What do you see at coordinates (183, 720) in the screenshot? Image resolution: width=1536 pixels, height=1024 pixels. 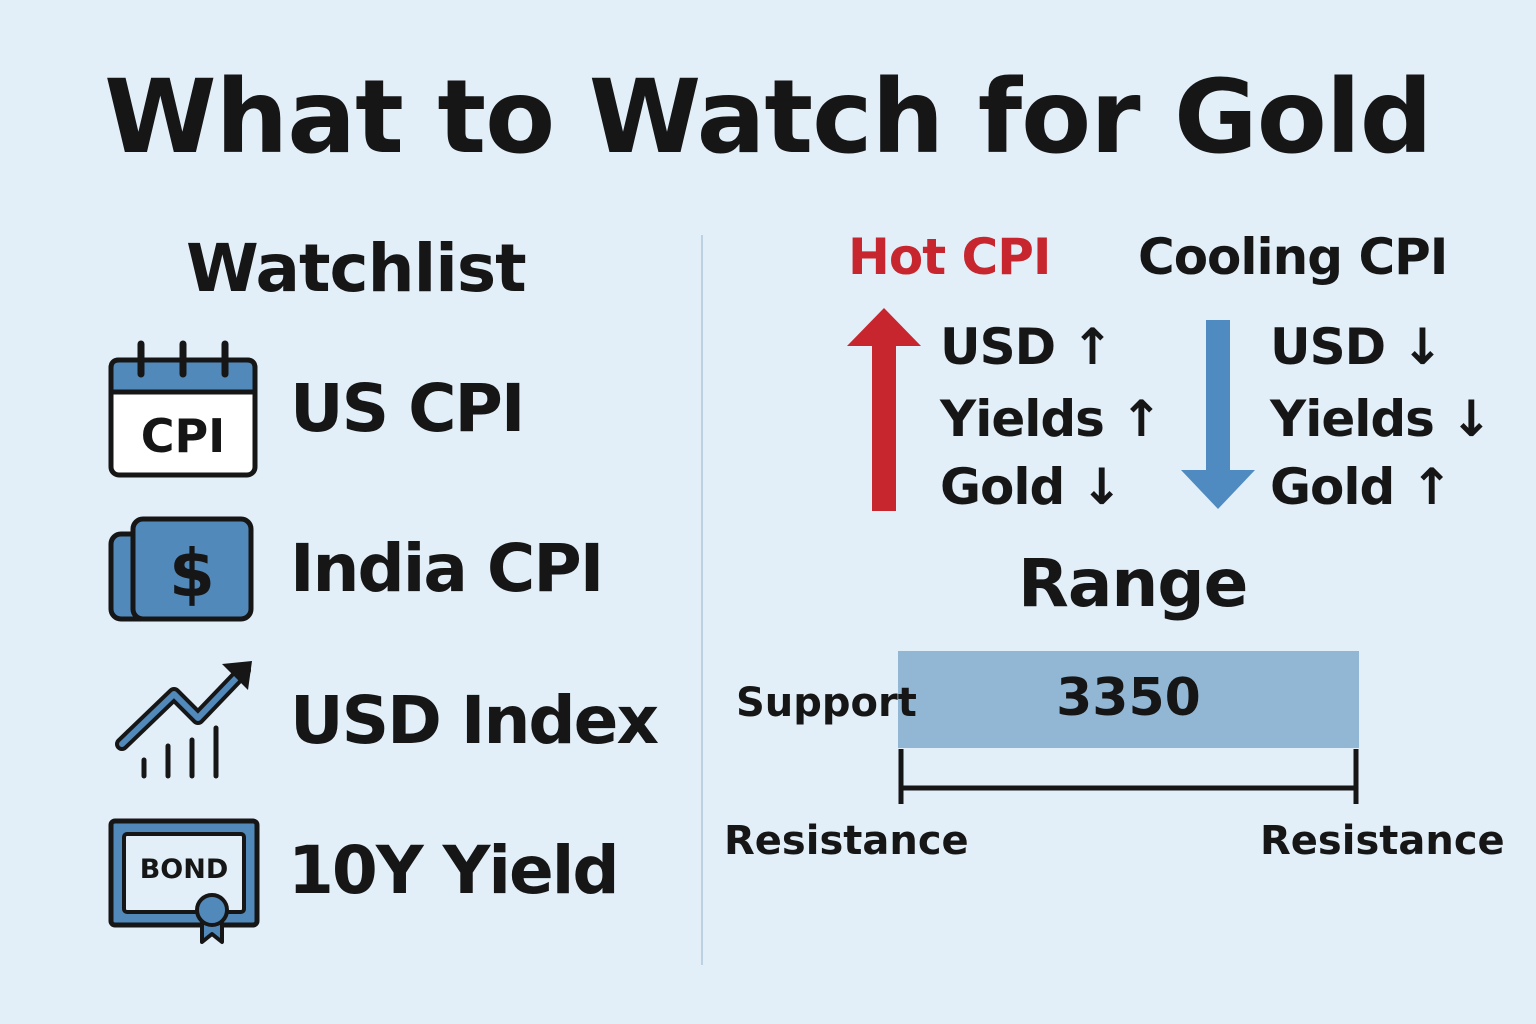 I see `trending-chart-icon` at bounding box center [183, 720].